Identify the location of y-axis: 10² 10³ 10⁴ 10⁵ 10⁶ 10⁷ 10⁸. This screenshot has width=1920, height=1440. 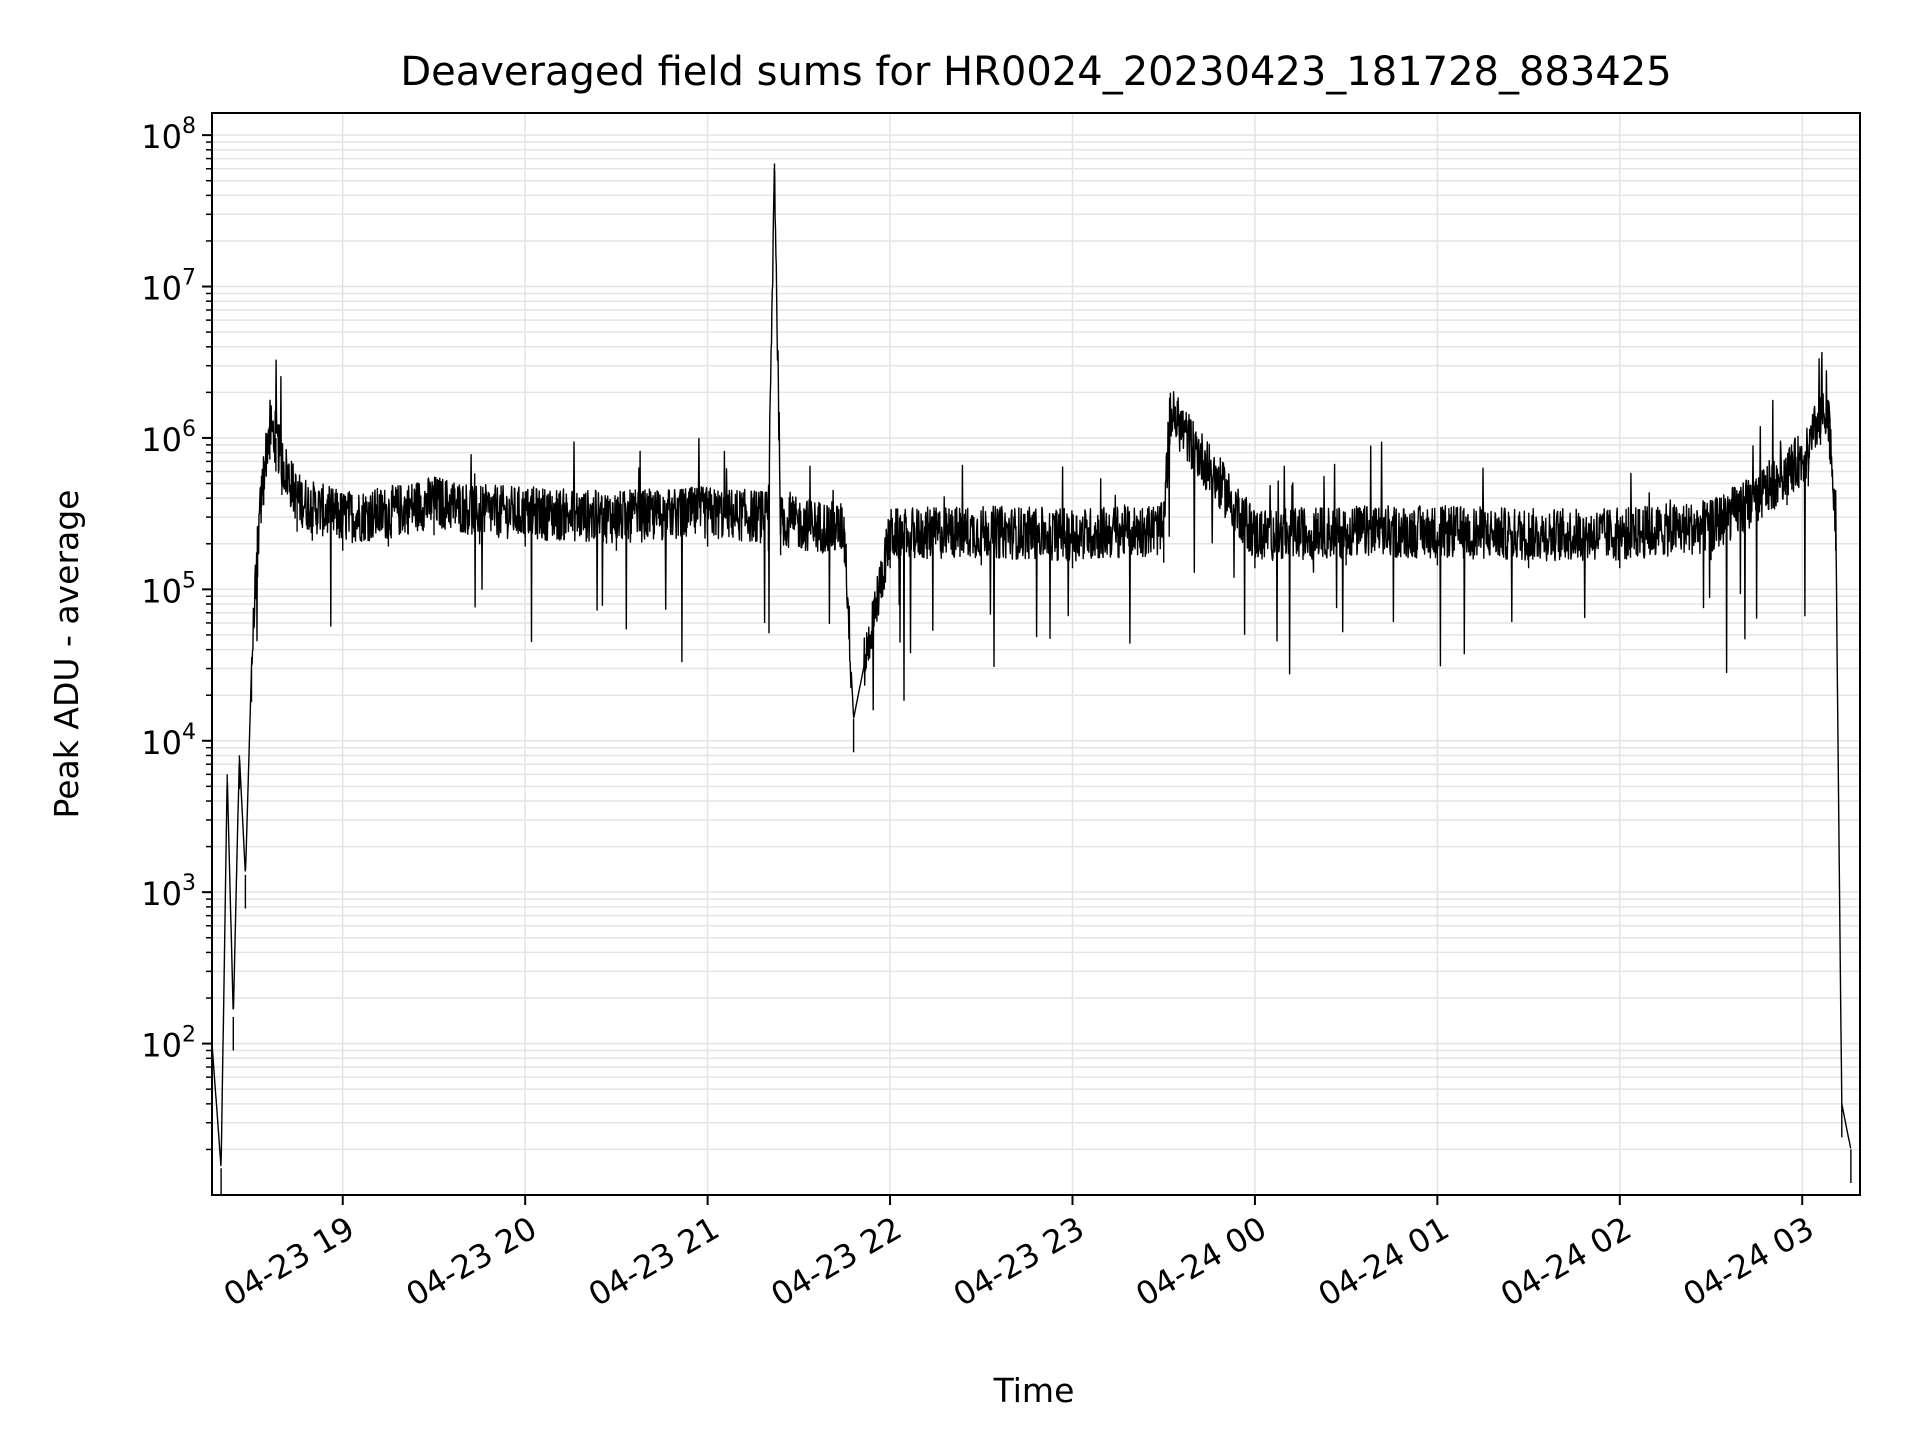
(176, 632).